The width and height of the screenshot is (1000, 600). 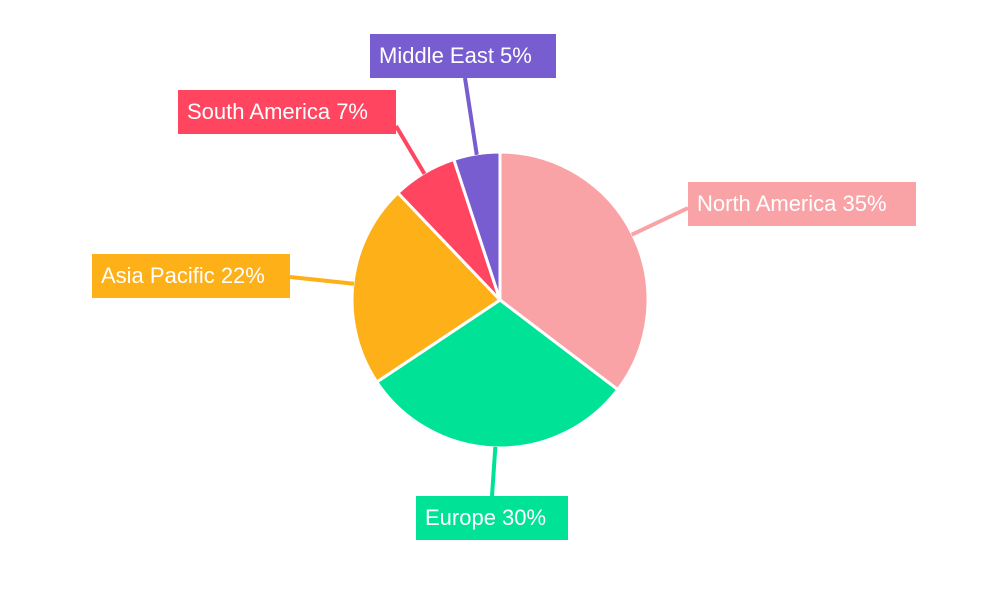 What do you see at coordinates (463, 56) in the screenshot?
I see `data-label: Middle East 5%` at bounding box center [463, 56].